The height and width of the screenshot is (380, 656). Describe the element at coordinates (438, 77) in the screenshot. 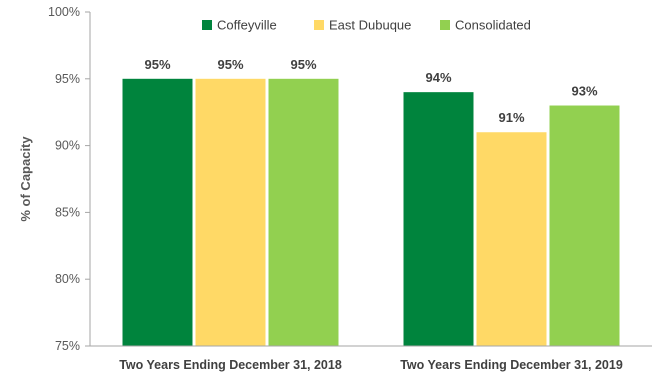

I see `data-label: 94%` at that location.